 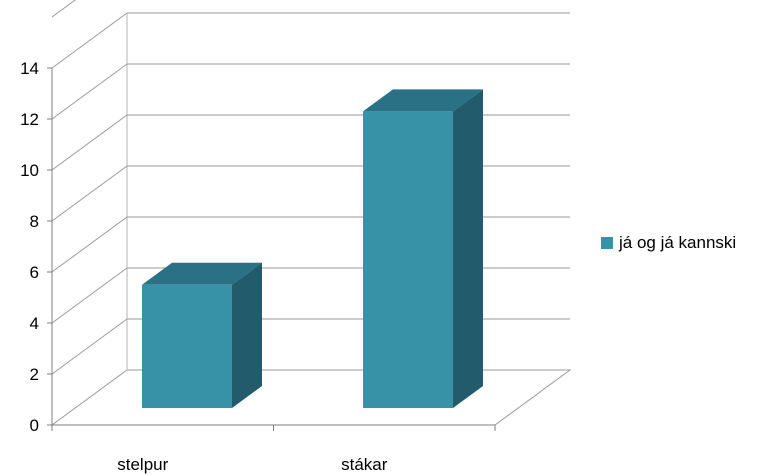 What do you see at coordinates (607, 243) in the screenshot?
I see `legend-swatch` at bounding box center [607, 243].